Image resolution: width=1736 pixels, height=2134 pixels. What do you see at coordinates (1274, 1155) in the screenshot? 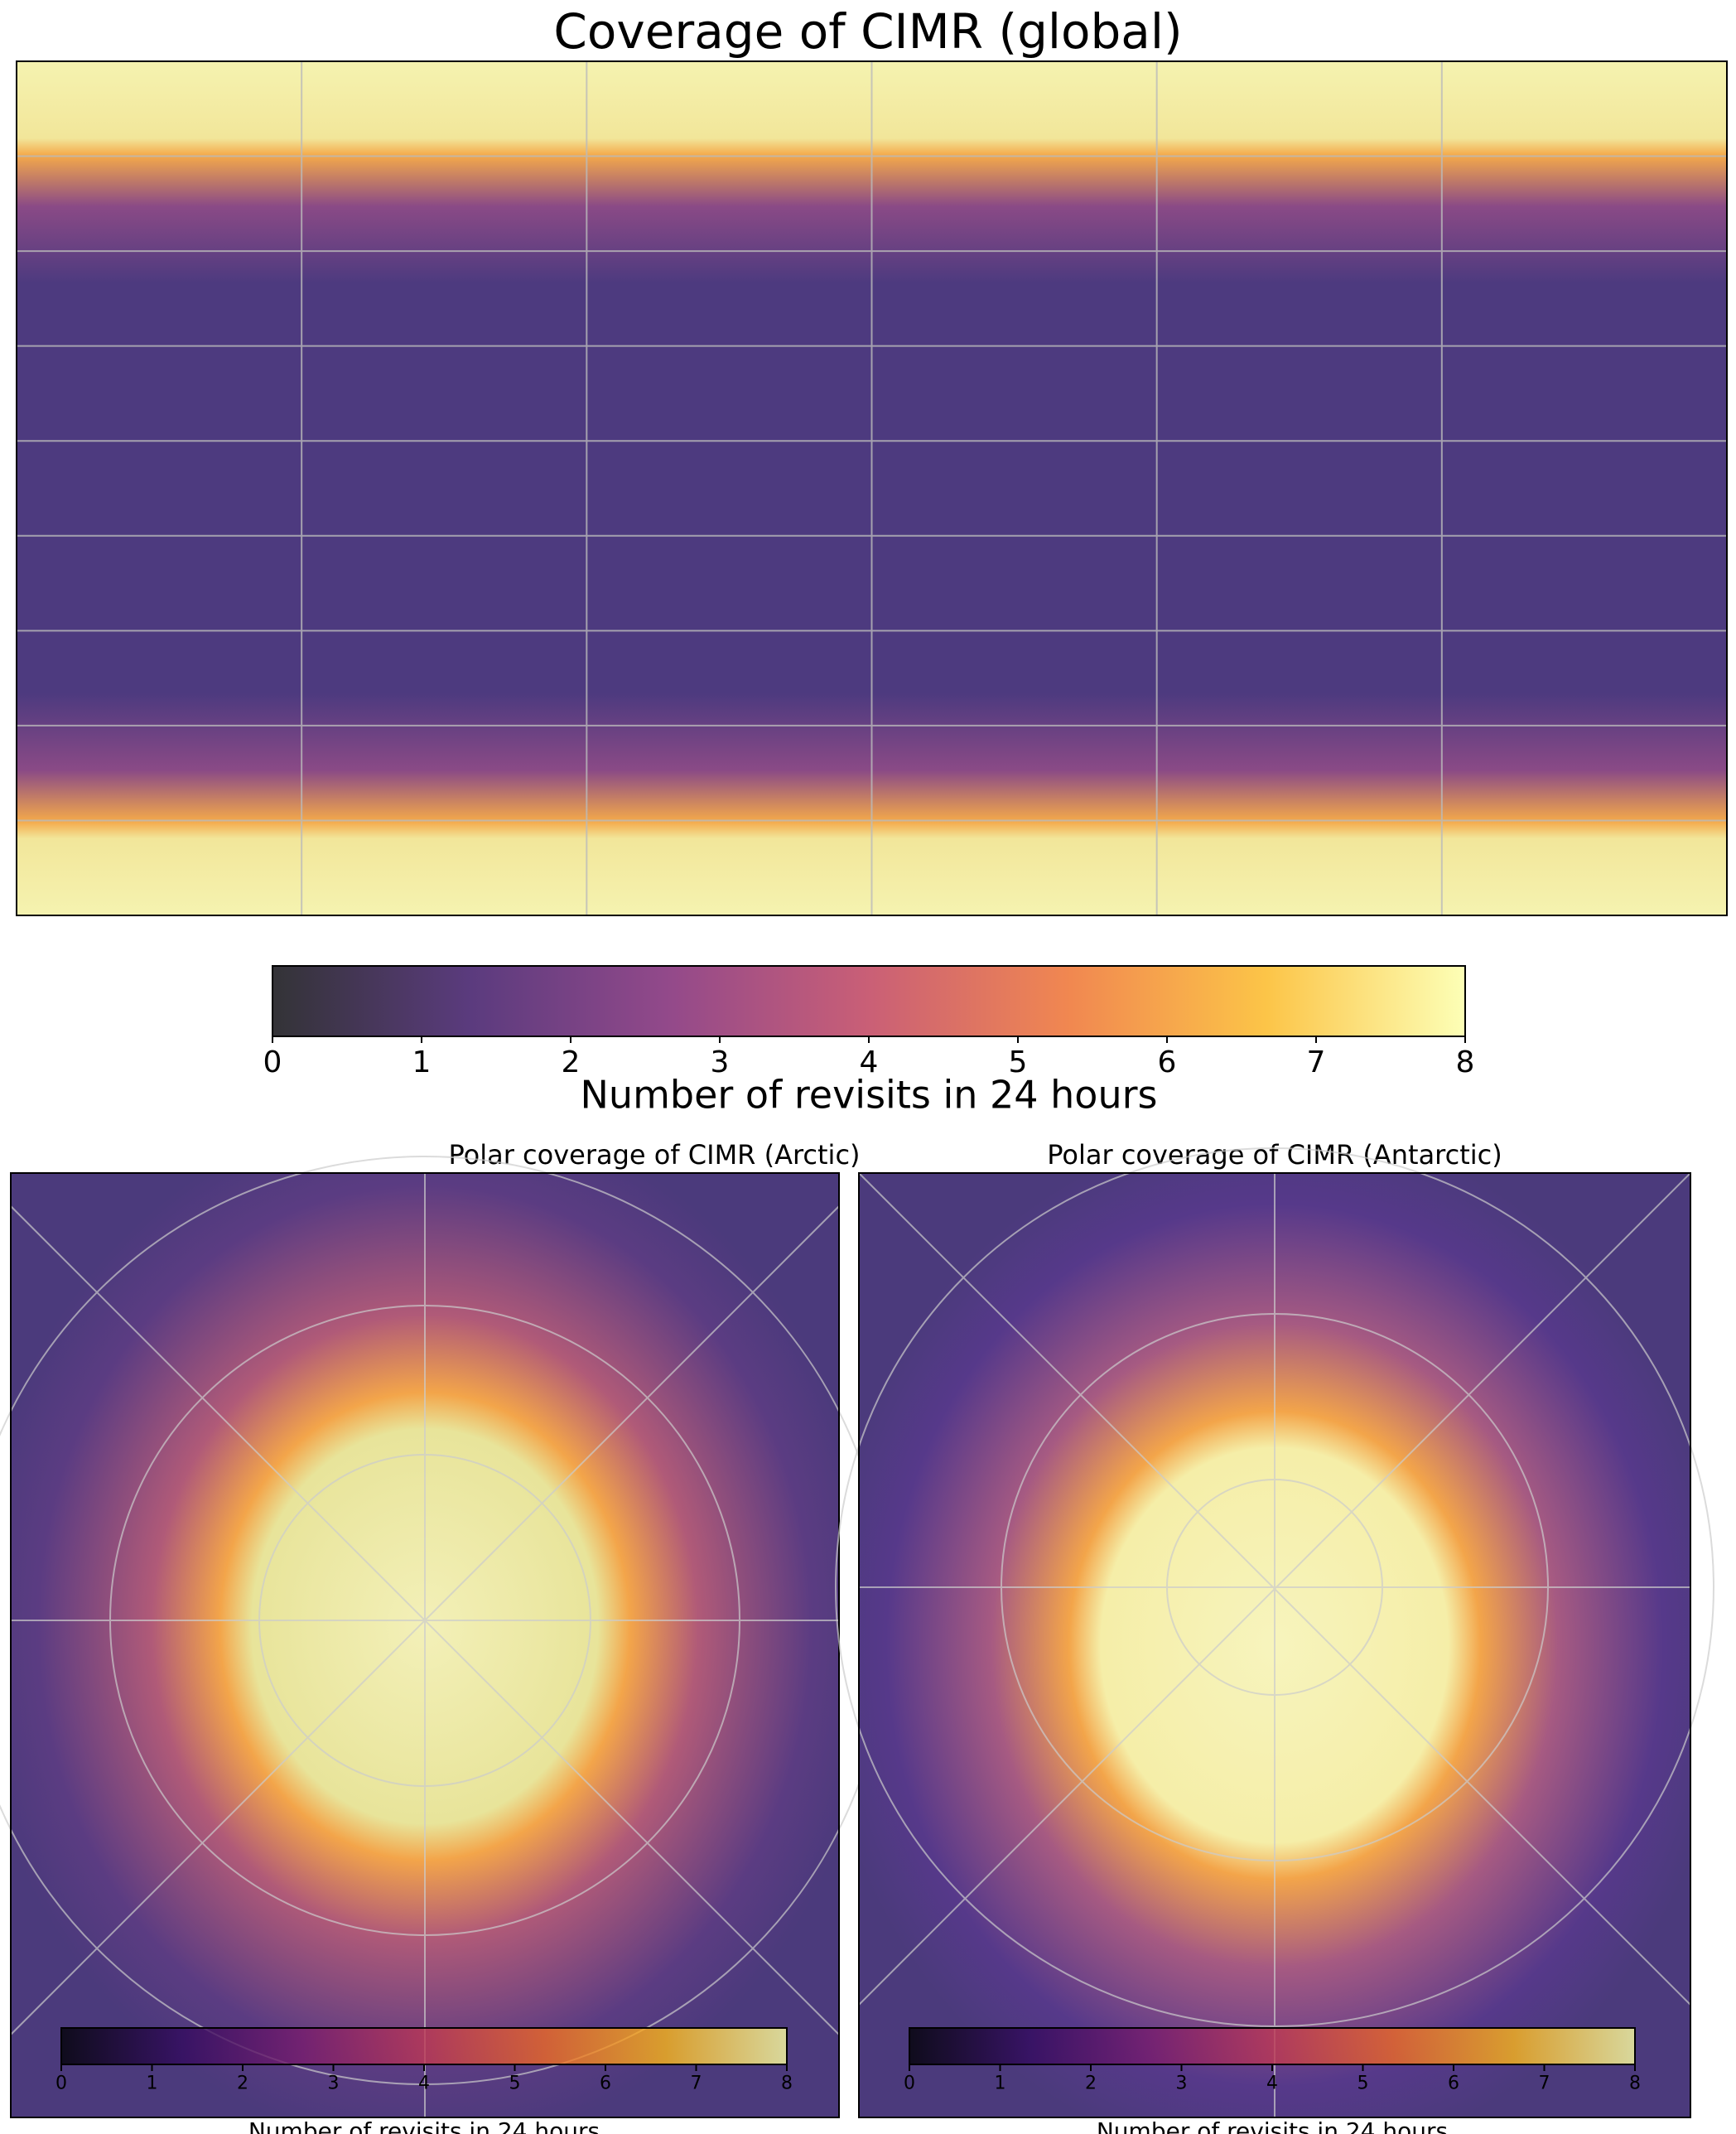
I see `antarctic-title: Polar coverage of CIMR (Antarctic)` at bounding box center [1274, 1155].